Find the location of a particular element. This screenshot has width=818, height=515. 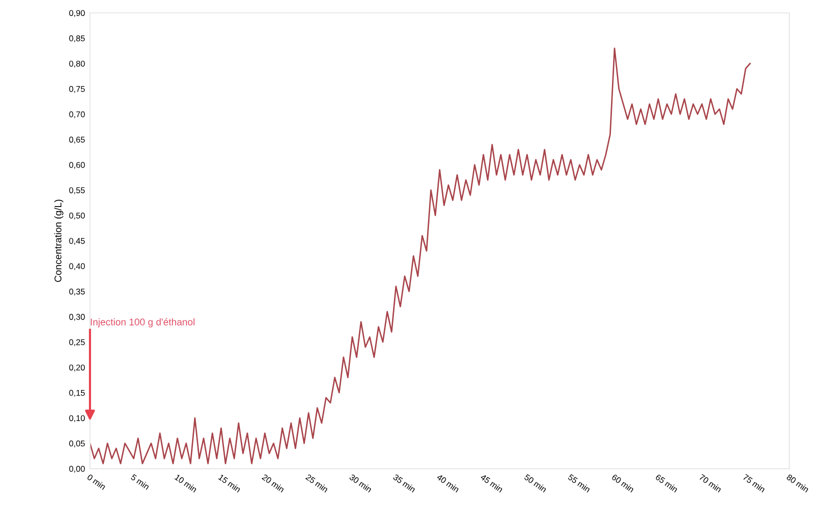

x-tick-label: 10 min is located at coordinates (186, 483).